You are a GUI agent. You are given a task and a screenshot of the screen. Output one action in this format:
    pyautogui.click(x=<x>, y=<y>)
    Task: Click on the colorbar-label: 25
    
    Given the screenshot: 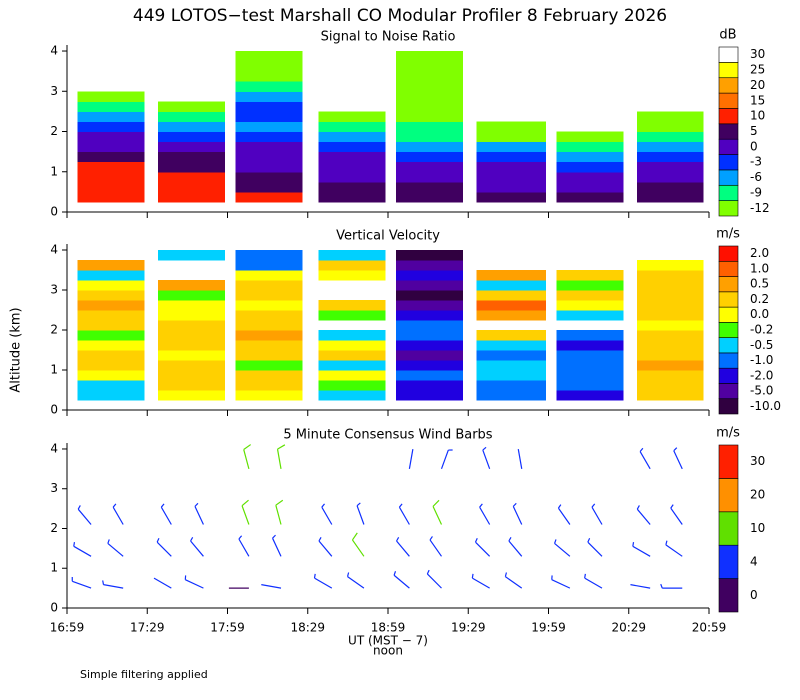 What is the action you would take?
    pyautogui.click(x=757, y=70)
    